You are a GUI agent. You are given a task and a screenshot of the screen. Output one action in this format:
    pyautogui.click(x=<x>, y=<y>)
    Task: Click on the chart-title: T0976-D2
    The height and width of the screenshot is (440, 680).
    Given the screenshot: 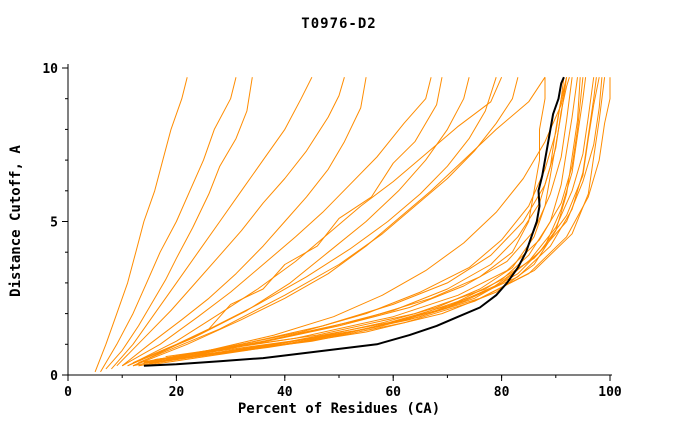 What is the action you would take?
    pyautogui.click(x=339, y=24)
    